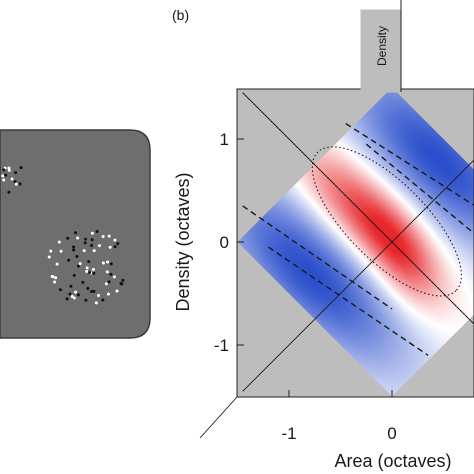 The width and height of the screenshot is (474, 474). Describe the element at coordinates (224, 139) in the screenshot. I see `y-tick-label: 1` at that location.